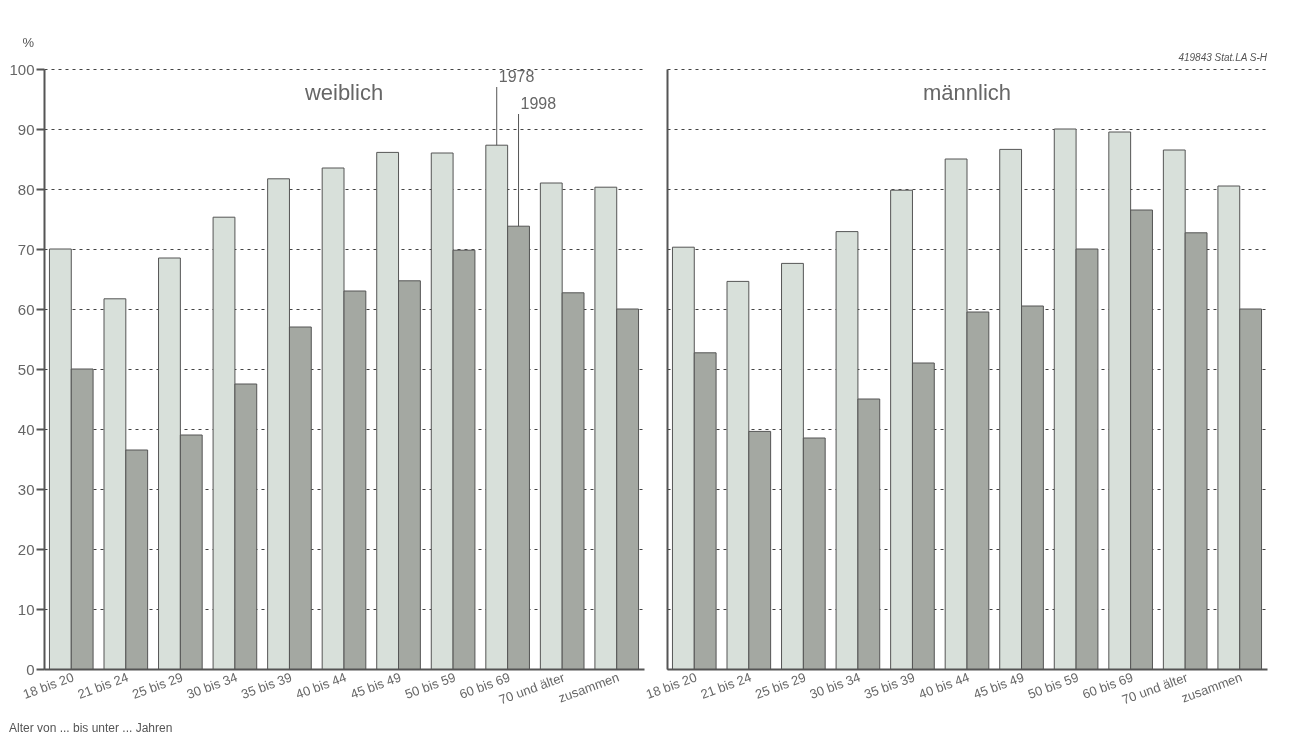  What do you see at coordinates (26, 249) in the screenshot?
I see `y-tick-label: 70` at bounding box center [26, 249].